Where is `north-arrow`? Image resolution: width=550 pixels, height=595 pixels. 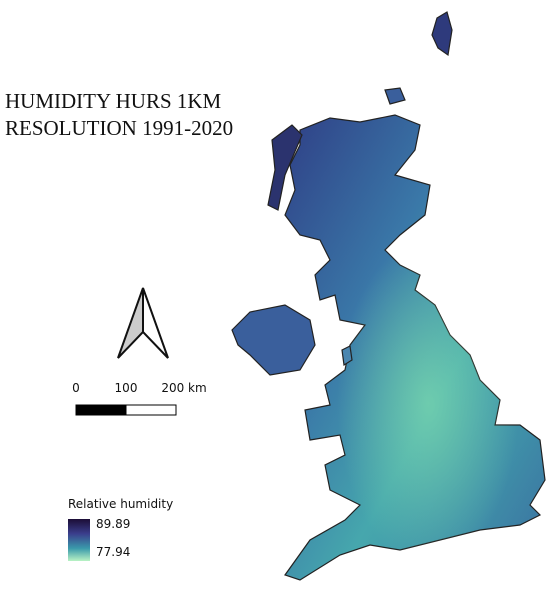 north-arrow is located at coordinates (143, 323).